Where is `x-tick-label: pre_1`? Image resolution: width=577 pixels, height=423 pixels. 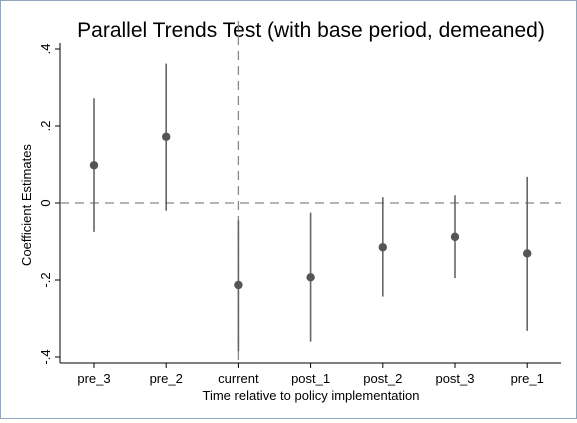 x-tick-label: pre_1 is located at coordinates (527, 378).